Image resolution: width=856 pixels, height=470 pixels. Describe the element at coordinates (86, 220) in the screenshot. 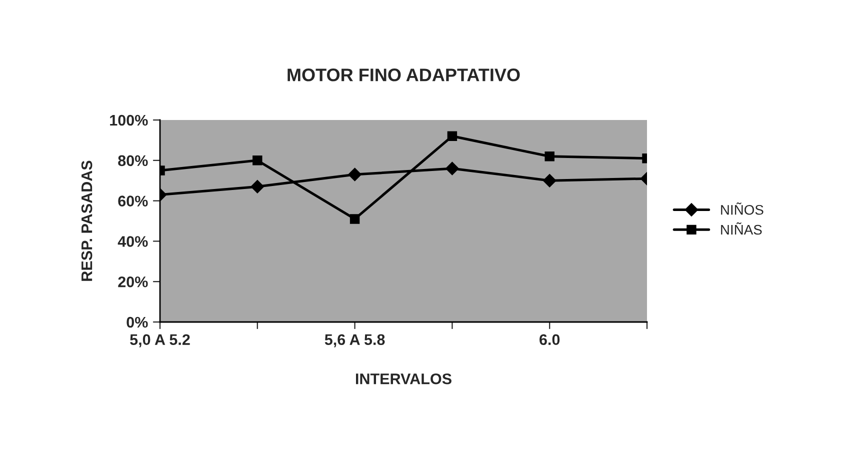

I see `y-axis-title: RESP. PASADAS` at that location.